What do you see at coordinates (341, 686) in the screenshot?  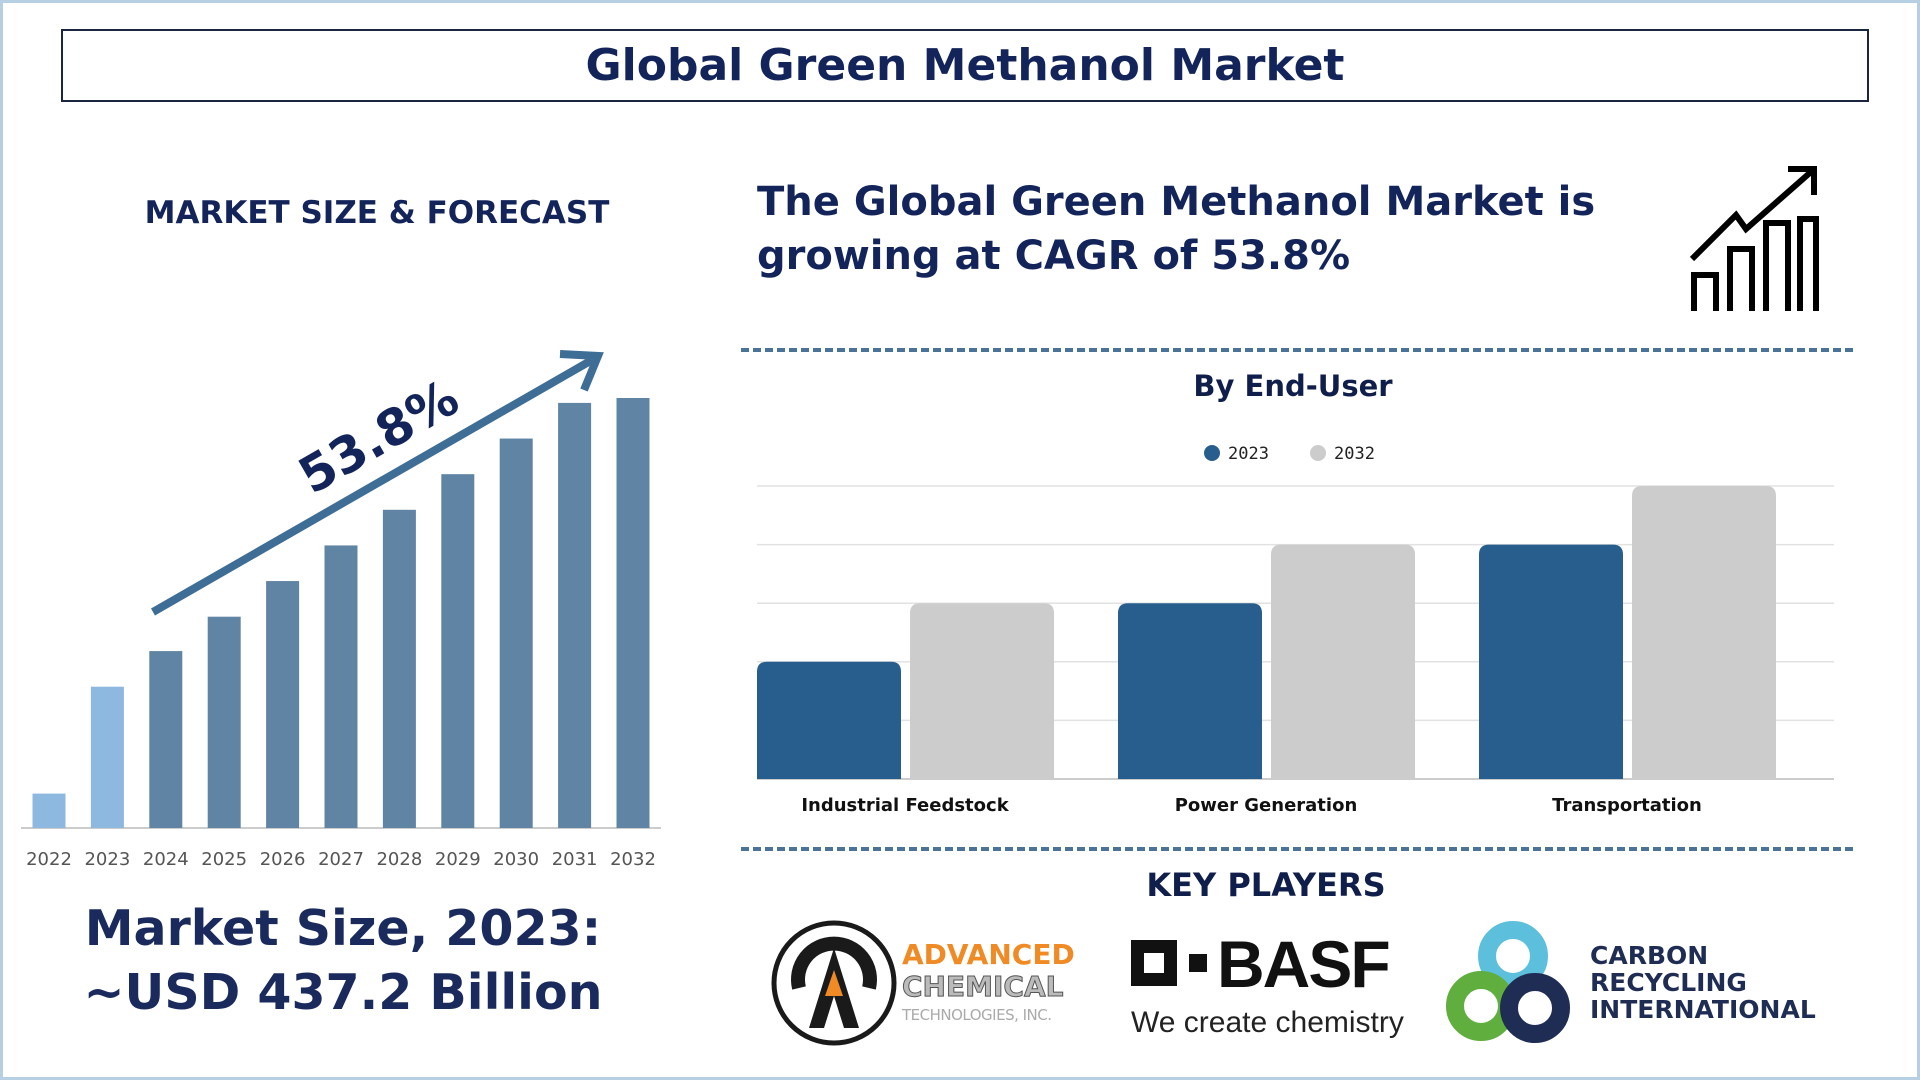 I see `bar-2027` at bounding box center [341, 686].